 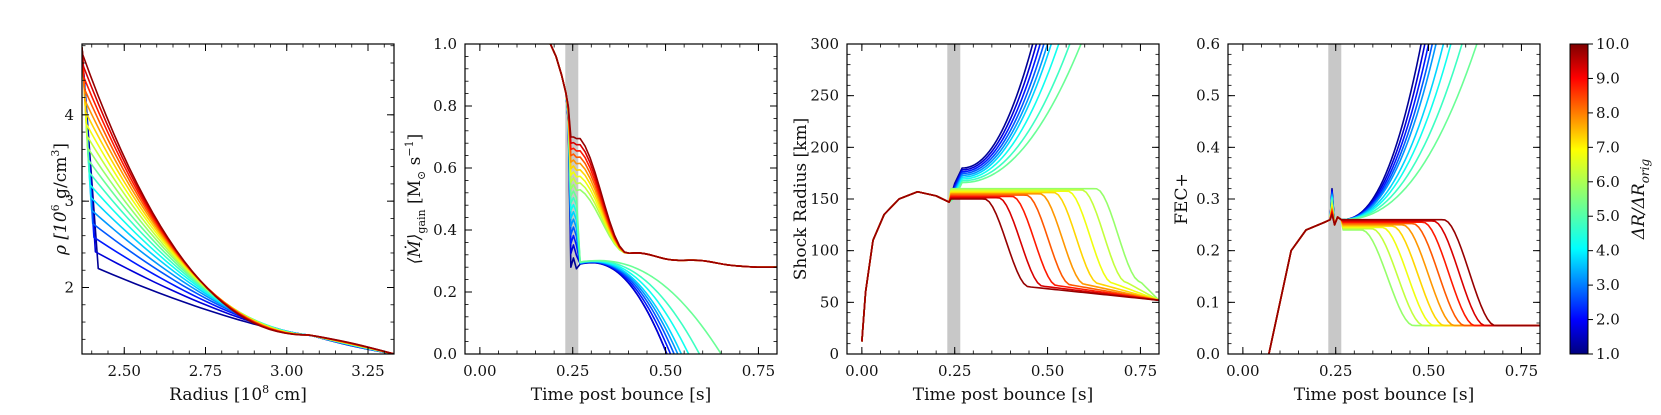 I want to click on colorbar-ticks: 1.0 2.0 3.0 4.0 5.0 6.0 7.0 8.0 9.0 10.0, so click(x=1608, y=199).